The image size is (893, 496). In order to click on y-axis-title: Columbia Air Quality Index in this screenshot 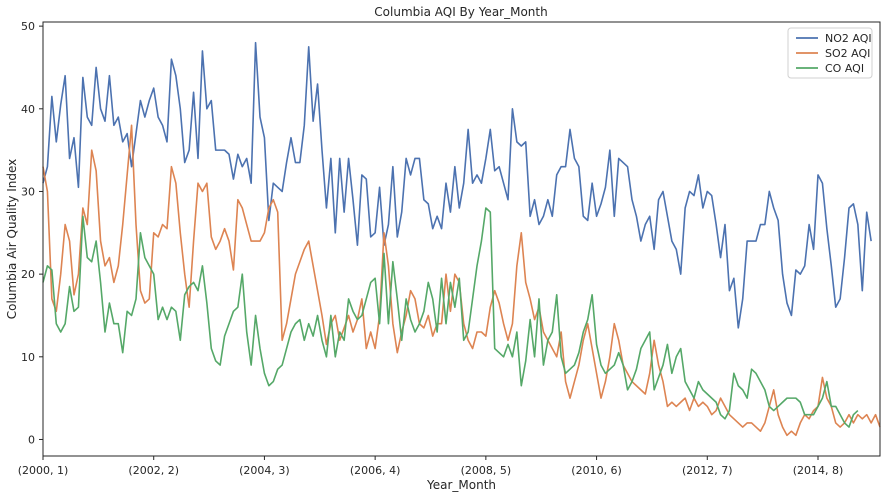, I will do `click(12, 239)`.